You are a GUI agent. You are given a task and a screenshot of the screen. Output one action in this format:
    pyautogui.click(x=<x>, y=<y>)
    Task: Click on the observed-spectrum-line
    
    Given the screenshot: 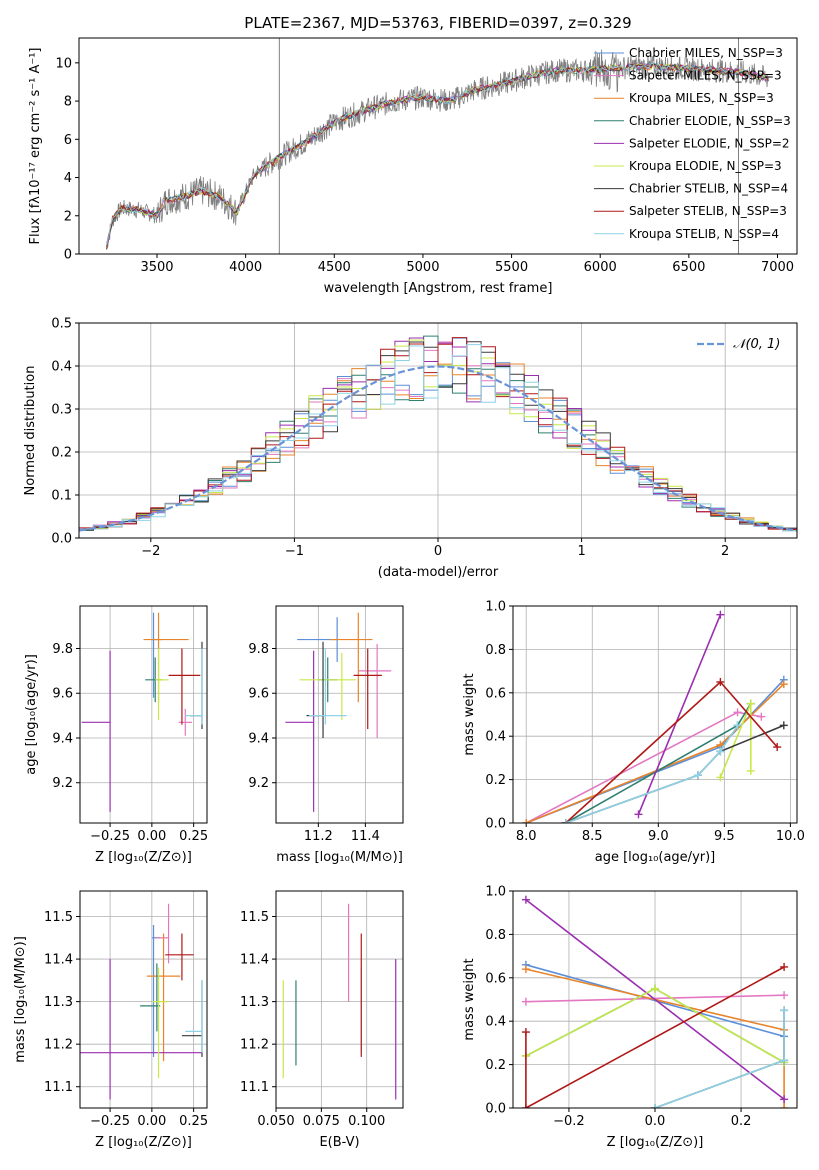 What is the action you would take?
    pyautogui.click(x=437, y=149)
    